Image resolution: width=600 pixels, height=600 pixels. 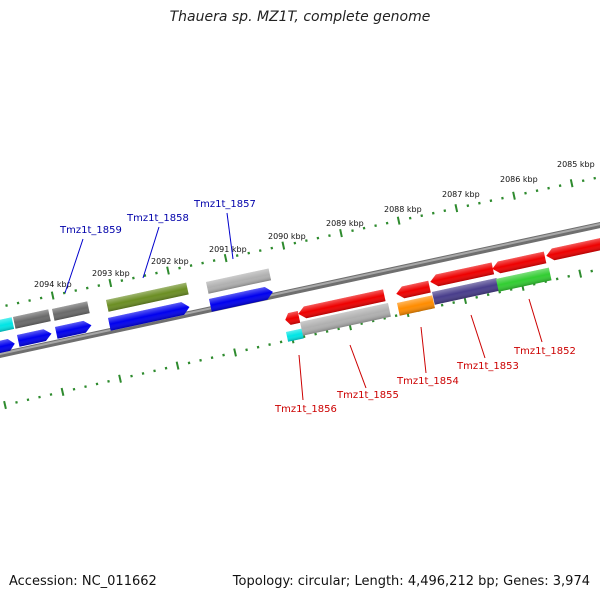 What do you see at coordinates (487, 366) in the screenshot?
I see `gene-label-tmz1t-1853: Tmz1t_1853` at bounding box center [487, 366].